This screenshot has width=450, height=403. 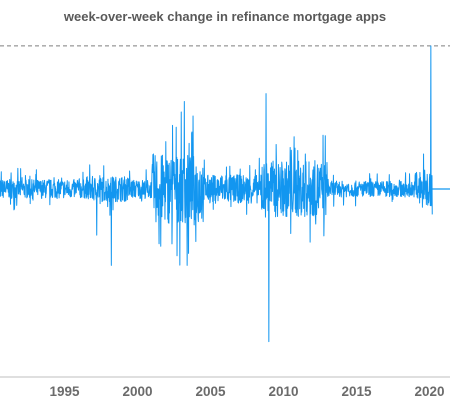 I want to click on x-tick-label-2005: 2005, so click(x=210, y=391).